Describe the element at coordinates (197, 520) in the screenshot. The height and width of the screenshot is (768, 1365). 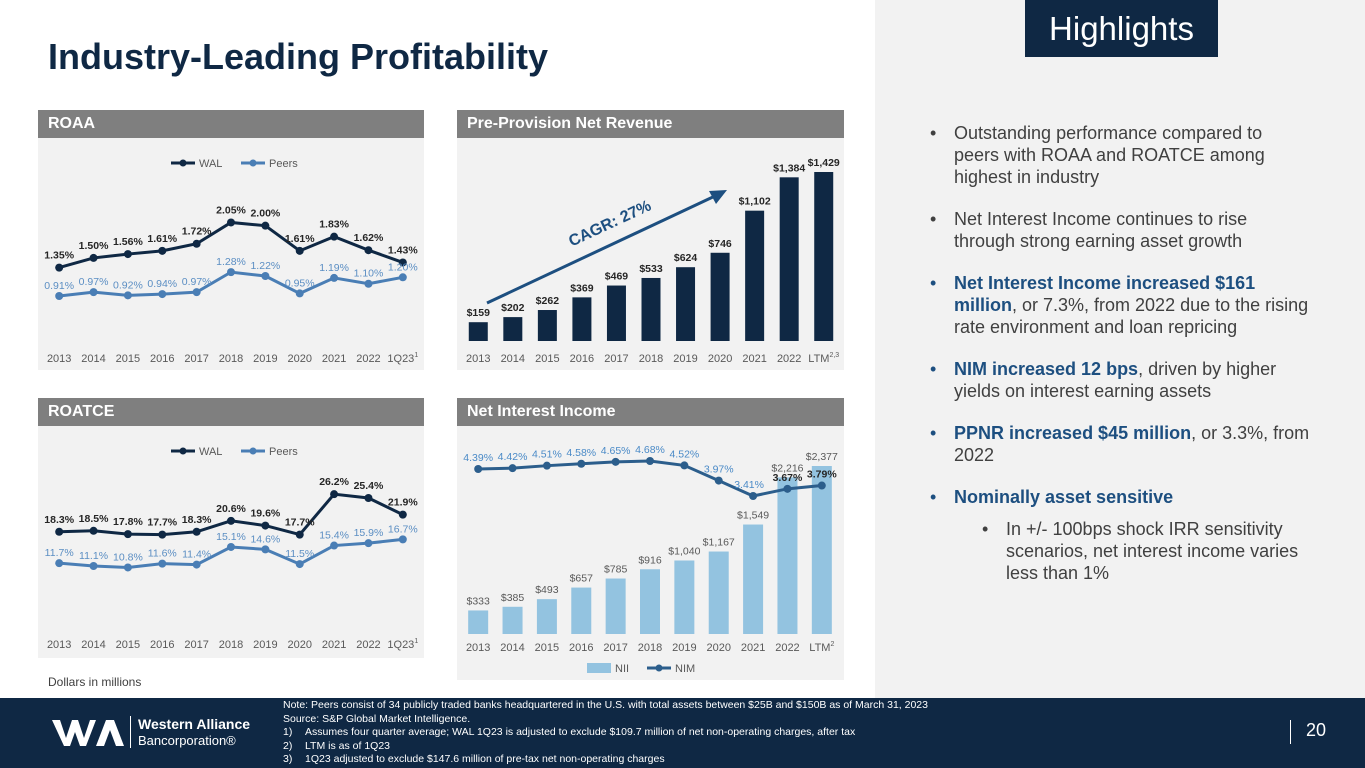
I see `wal-data-label: 18.3%` at that location.